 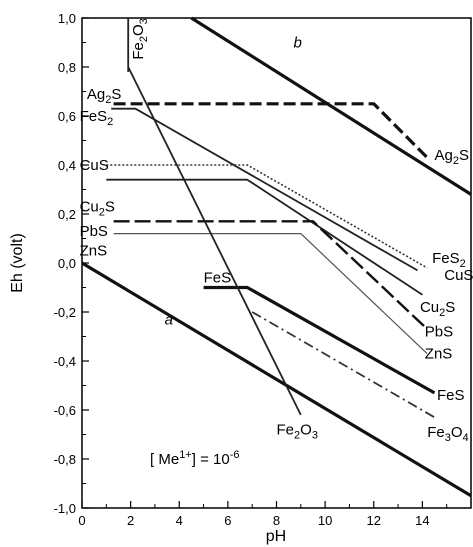 I want to click on y-tick-label: 0,8, so click(x=67, y=67).